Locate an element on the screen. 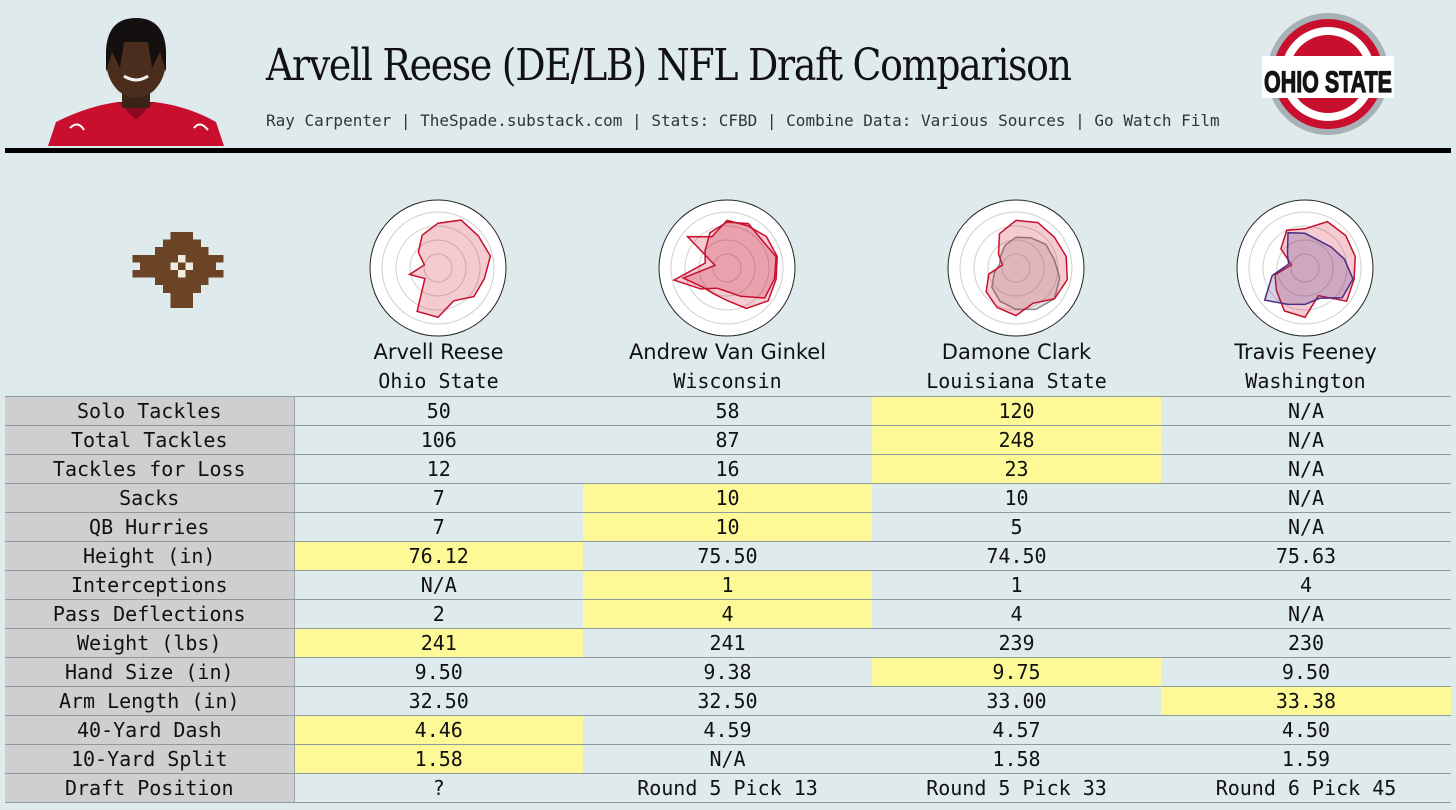  row-label: 40-Yard Dash is located at coordinates (150, 730).